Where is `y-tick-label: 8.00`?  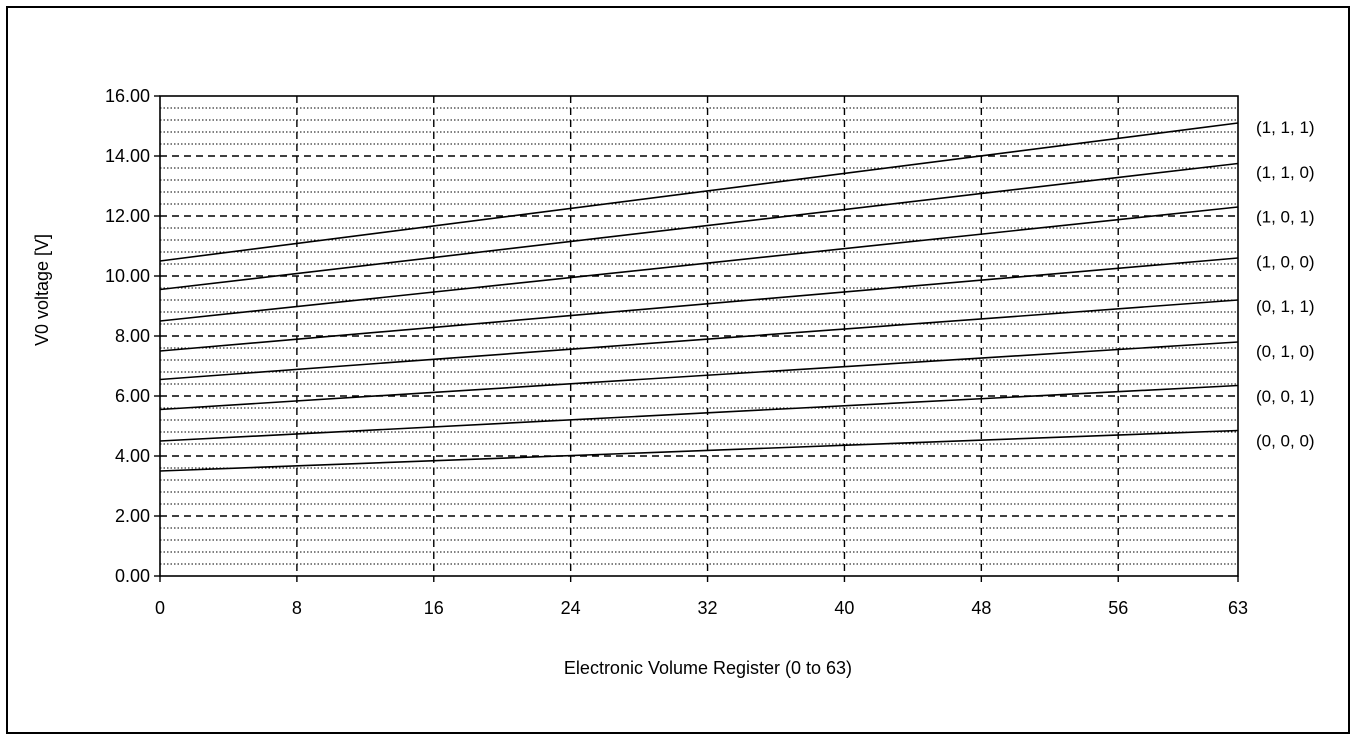 y-tick-label: 8.00 is located at coordinates (132, 336).